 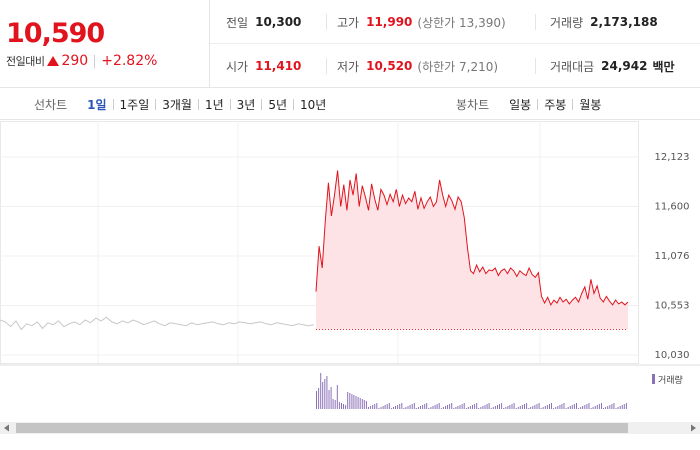 I want to click on amount-label: 거래대금, so click(x=572, y=66).